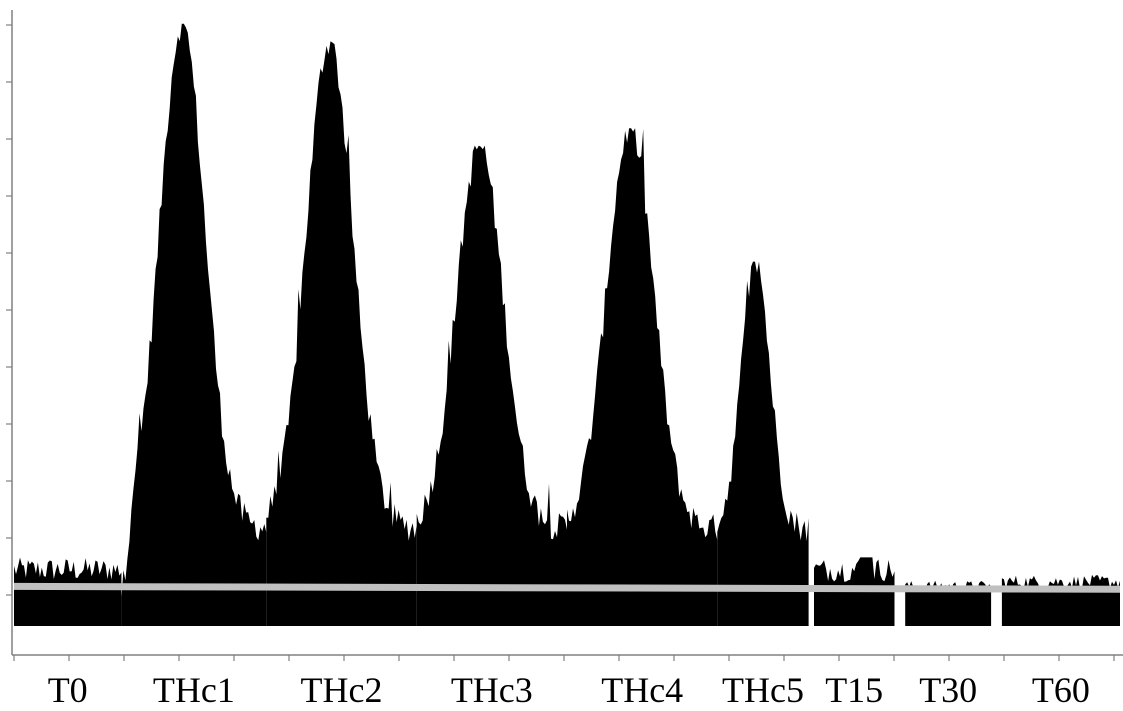  What do you see at coordinates (948, 690) in the screenshot?
I see `x-tick-label-t30: T30` at bounding box center [948, 690].